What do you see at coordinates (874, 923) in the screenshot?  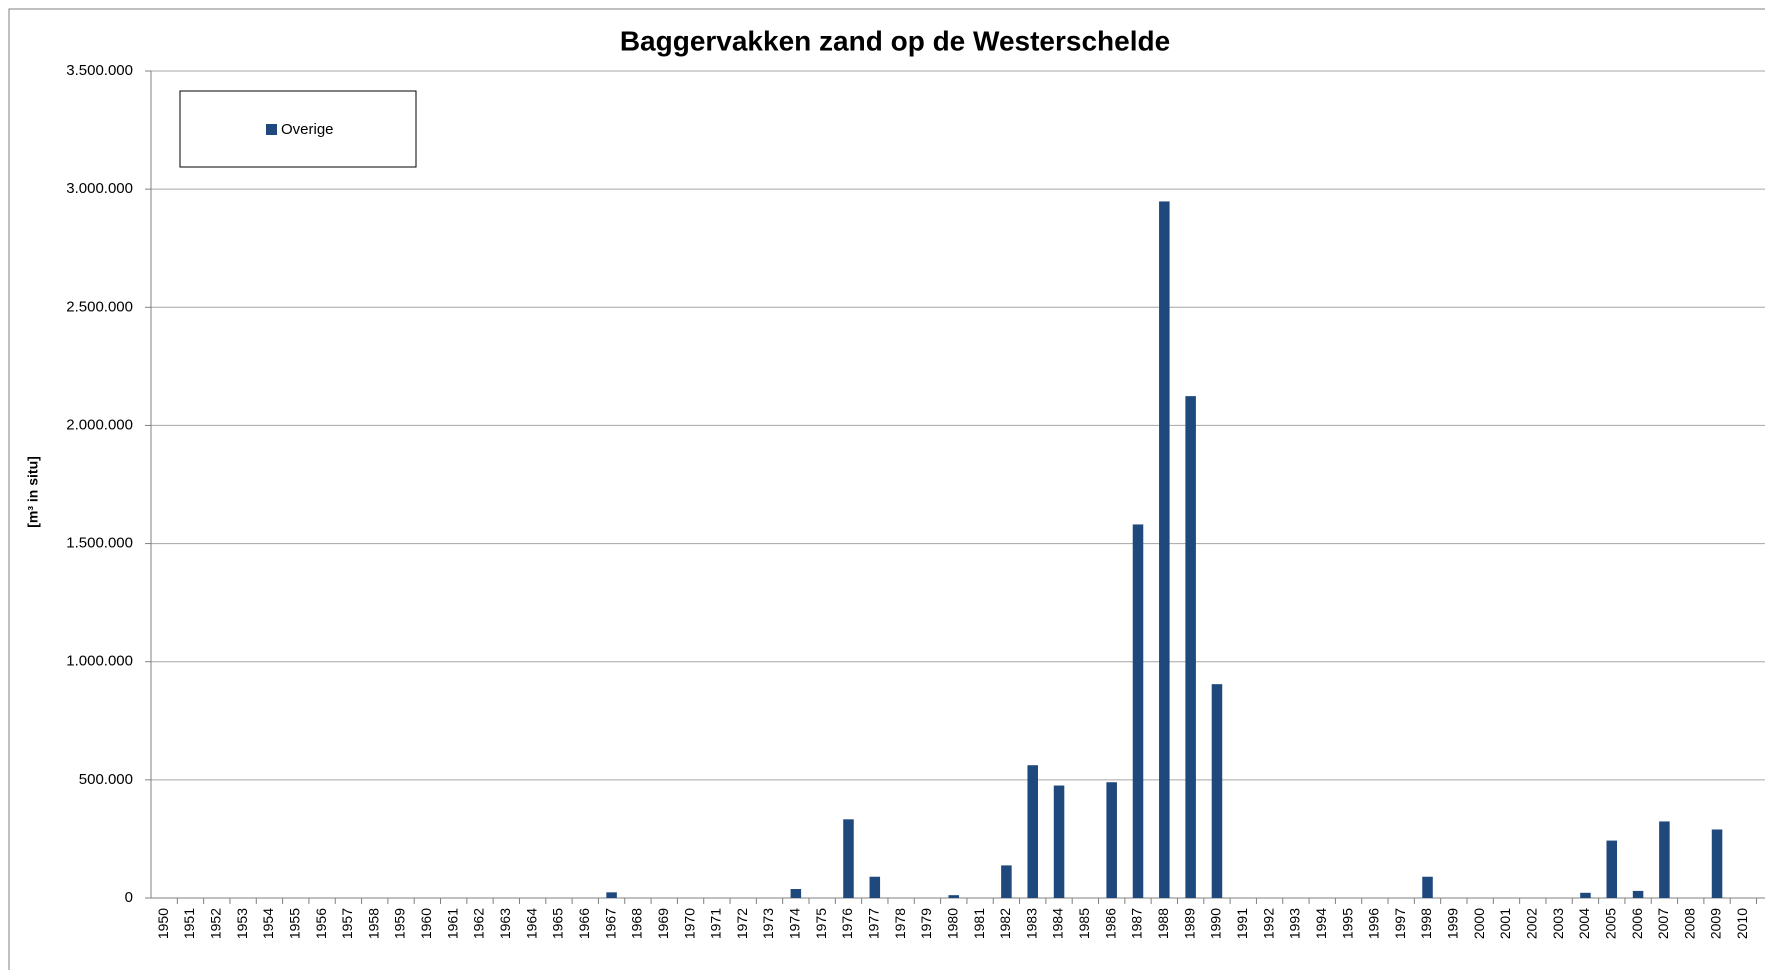 I see `x-tick-label: 1977` at bounding box center [874, 923].